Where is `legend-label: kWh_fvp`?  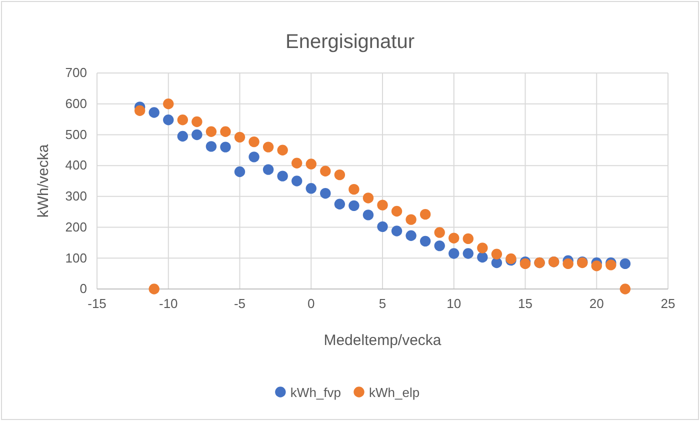
legend-label: kWh_fvp is located at coordinates (315, 392).